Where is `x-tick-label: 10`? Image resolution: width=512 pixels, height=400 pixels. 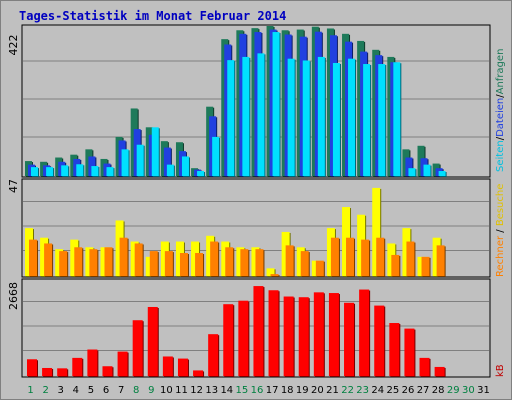 x-tick-label: 10 is located at coordinates (166, 390).